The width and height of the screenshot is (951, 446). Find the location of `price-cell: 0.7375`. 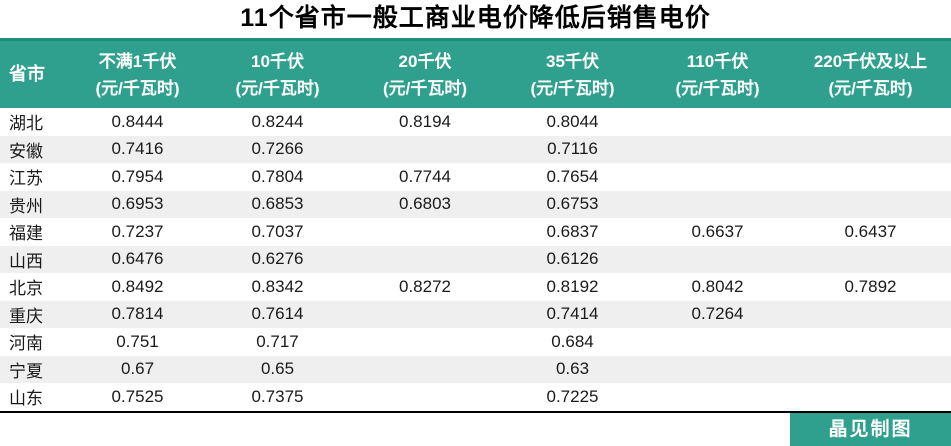

price-cell: 0.7375 is located at coordinates (277, 396).